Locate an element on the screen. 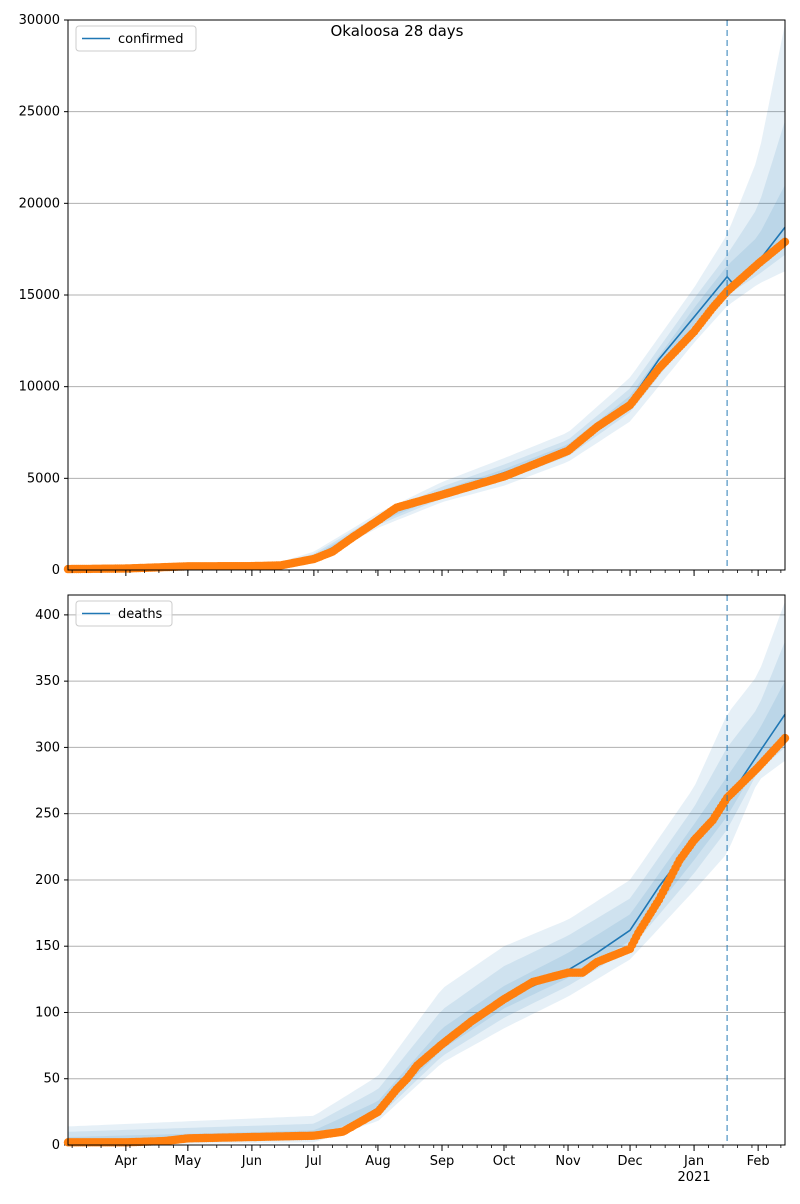 The image size is (800, 1204). y-tick-label: 20000 is located at coordinates (39, 203).